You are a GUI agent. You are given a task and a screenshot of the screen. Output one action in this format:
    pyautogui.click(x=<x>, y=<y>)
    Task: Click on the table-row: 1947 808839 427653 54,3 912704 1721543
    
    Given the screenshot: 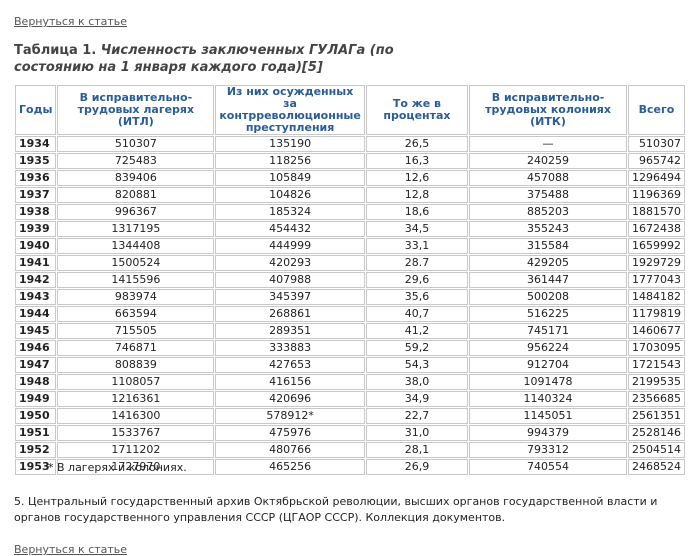 What is the action you would take?
    pyautogui.click(x=350, y=365)
    